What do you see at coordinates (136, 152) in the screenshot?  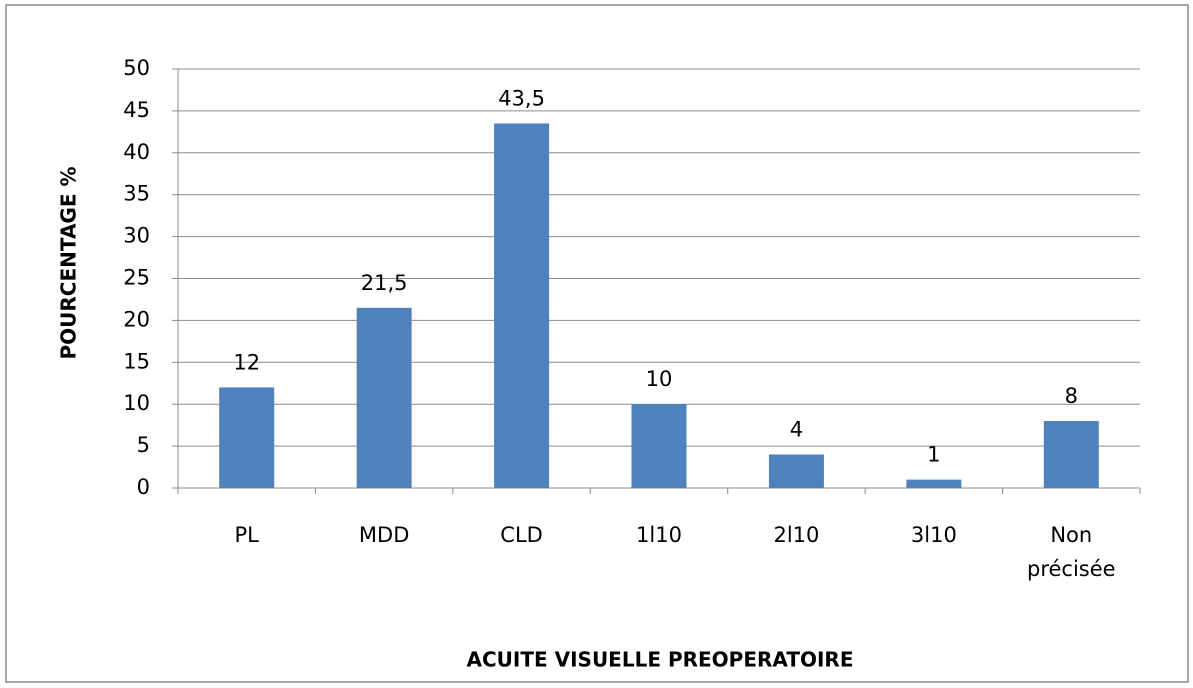 I see `y-tick-label: 40` at bounding box center [136, 152].